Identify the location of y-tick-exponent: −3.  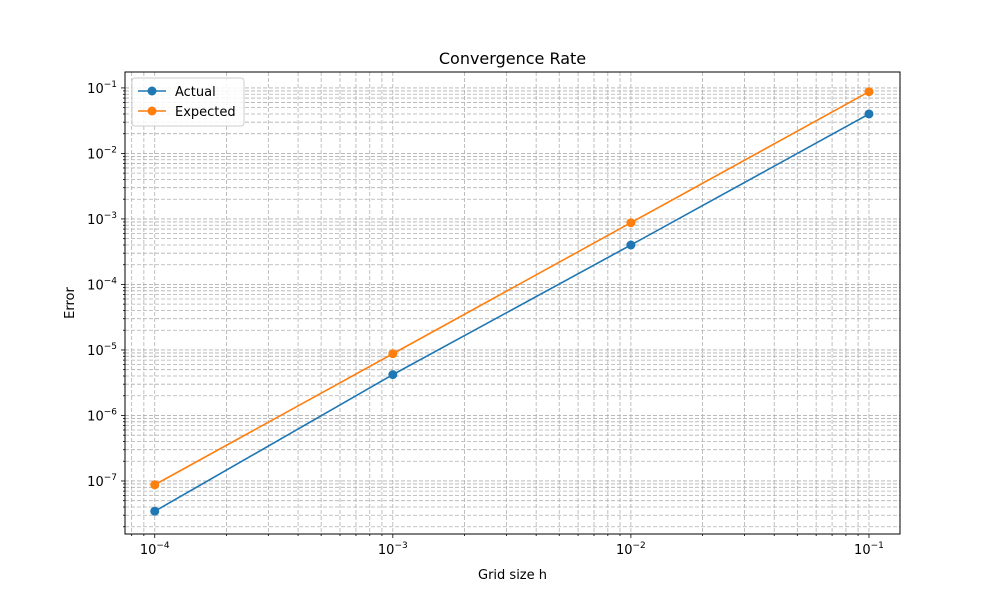
(110, 216).